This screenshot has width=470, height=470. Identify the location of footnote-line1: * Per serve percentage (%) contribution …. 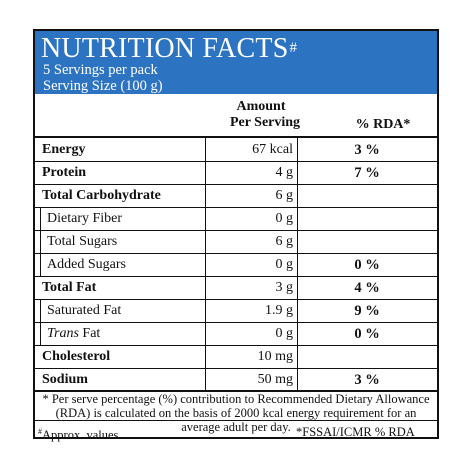
(236, 399).